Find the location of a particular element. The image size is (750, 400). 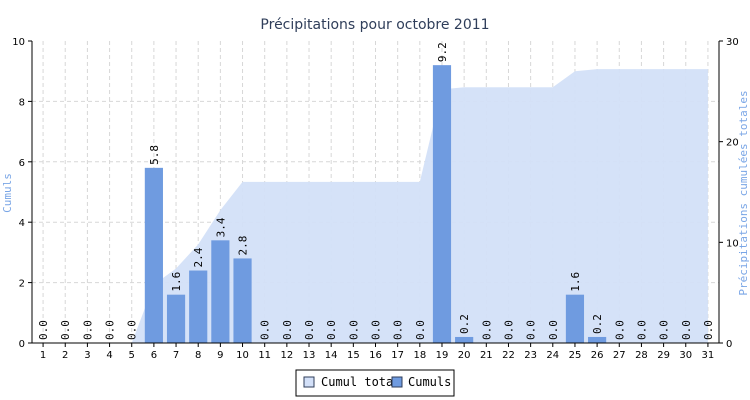

data-label-day-15: 0.0 is located at coordinates (353, 330).